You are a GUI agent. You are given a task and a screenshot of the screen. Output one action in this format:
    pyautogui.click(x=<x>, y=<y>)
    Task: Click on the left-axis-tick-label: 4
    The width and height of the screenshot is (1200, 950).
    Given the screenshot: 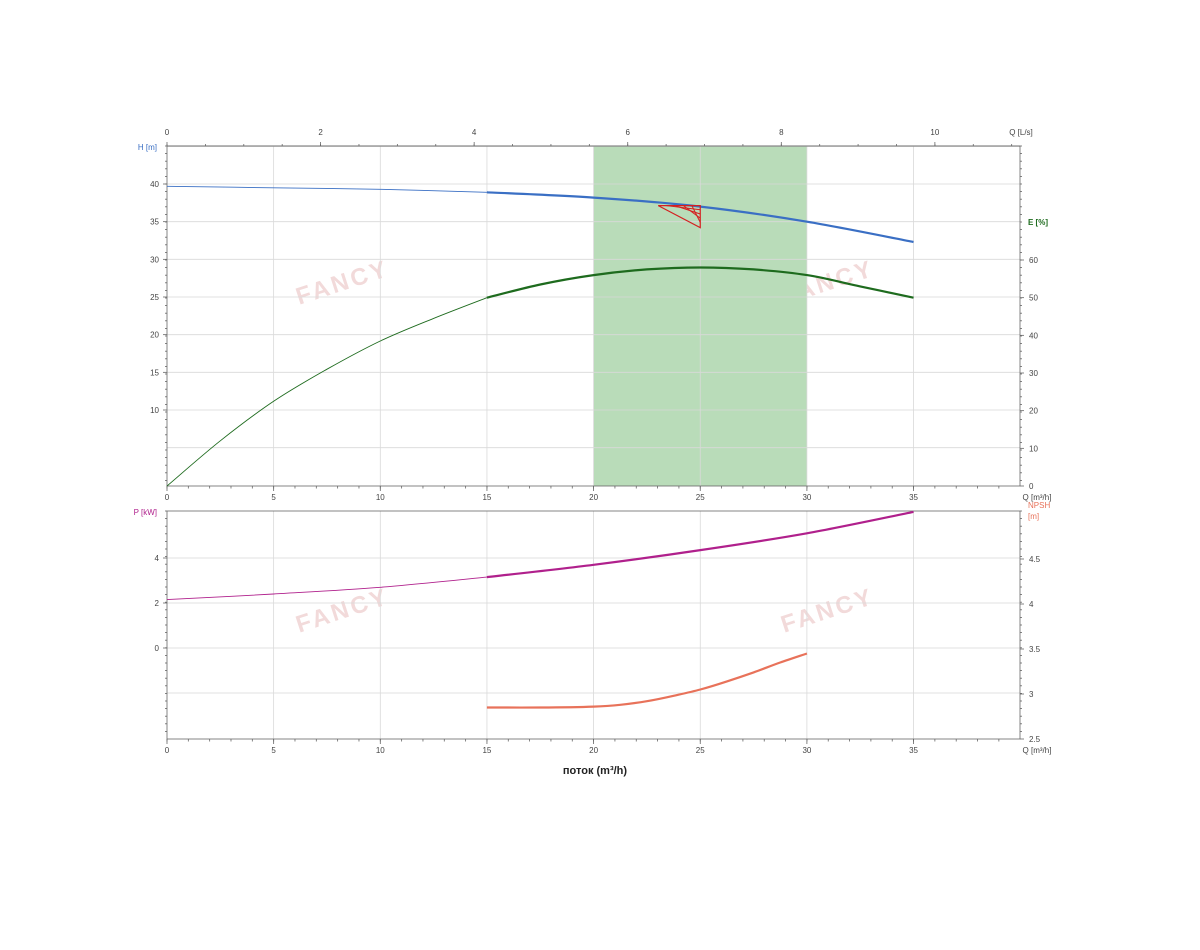 What is the action you would take?
    pyautogui.click(x=157, y=558)
    